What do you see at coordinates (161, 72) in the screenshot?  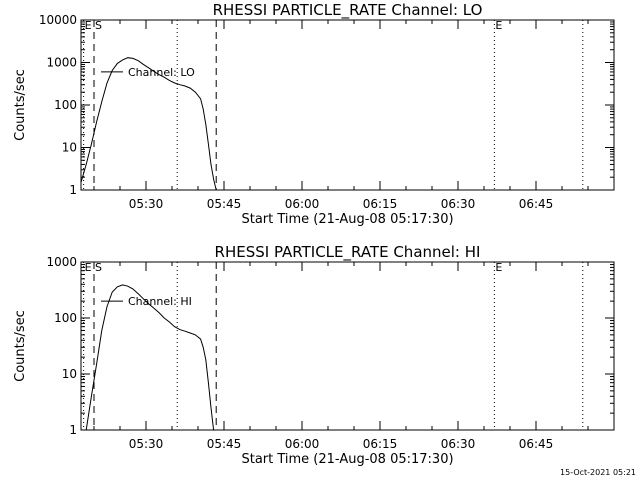 I see `legend-label: Channel: LO` at bounding box center [161, 72].